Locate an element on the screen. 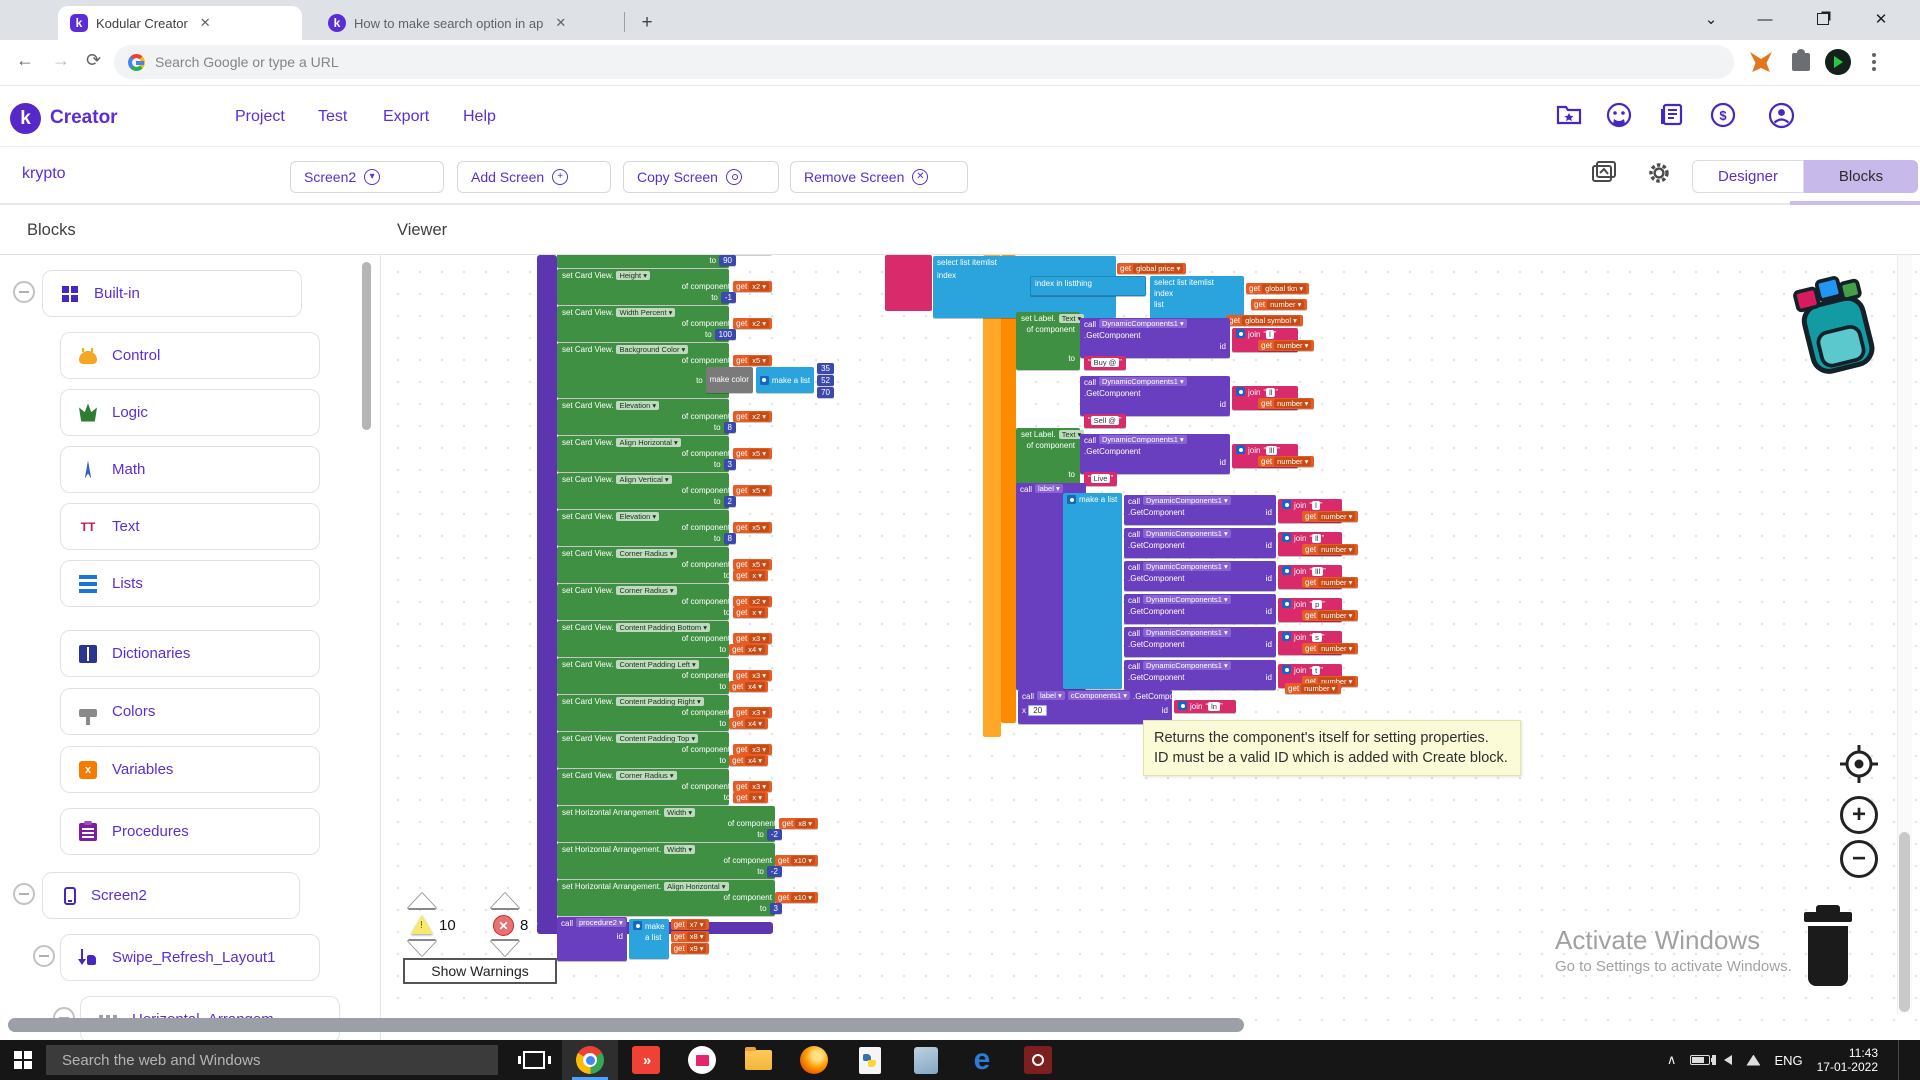 The width and height of the screenshot is (1920, 1080). close-window-button: ✕ is located at coordinates (1881, 19).